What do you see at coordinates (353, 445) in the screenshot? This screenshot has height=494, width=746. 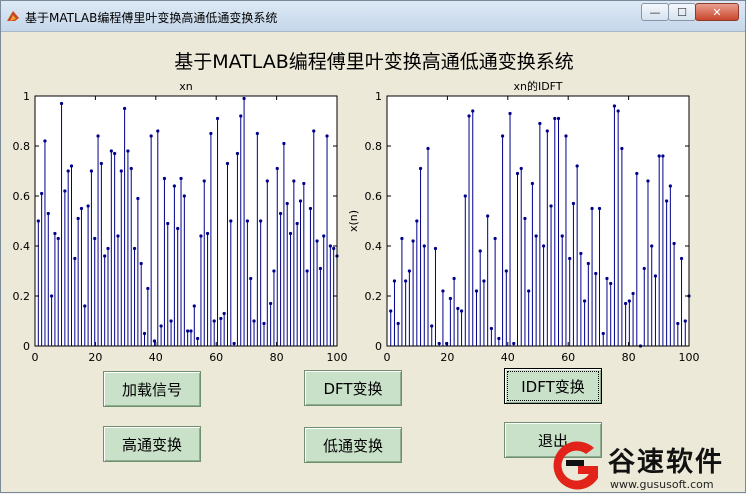 I see `lowpass-button: 低通变换` at bounding box center [353, 445].